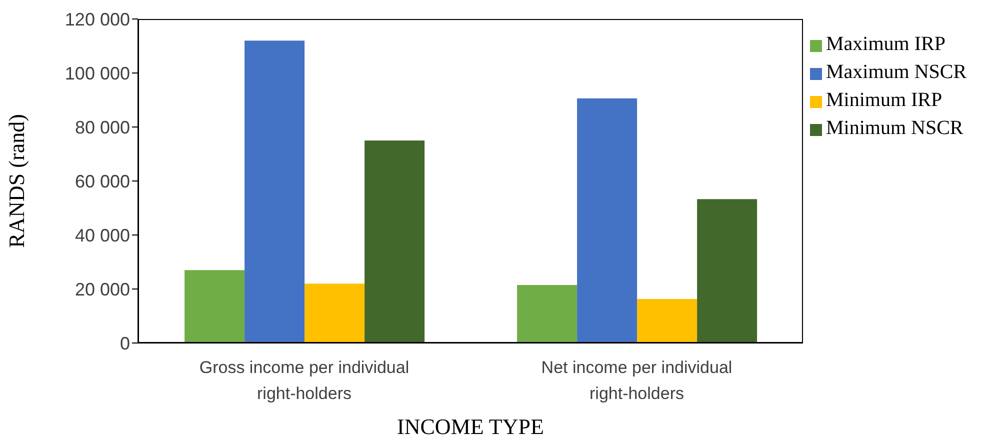 This screenshot has height=446, width=996. Describe the element at coordinates (886, 44) in the screenshot. I see `legend-label: Maximum IRP` at that location.